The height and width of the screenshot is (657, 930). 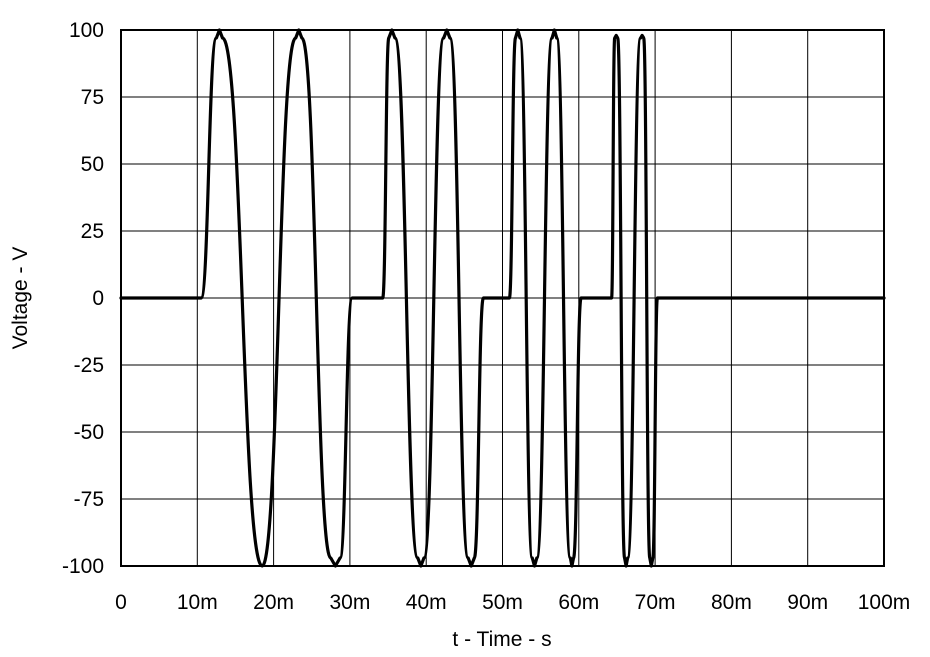 What do you see at coordinates (92, 164) in the screenshot?
I see `y-tick-label: 50` at bounding box center [92, 164].